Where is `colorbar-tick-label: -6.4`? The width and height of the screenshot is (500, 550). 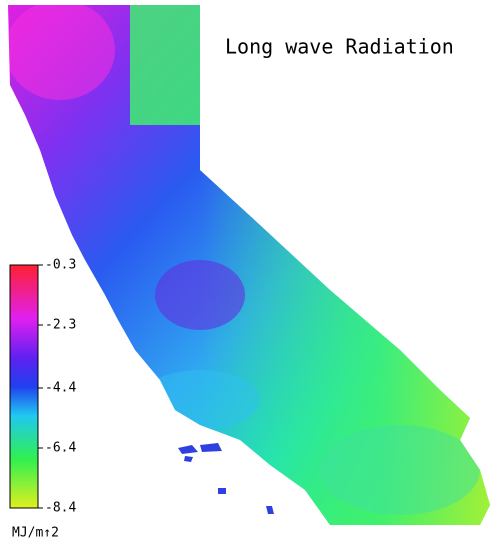
colorbar-tick-label: -6.4 is located at coordinates (60, 448).